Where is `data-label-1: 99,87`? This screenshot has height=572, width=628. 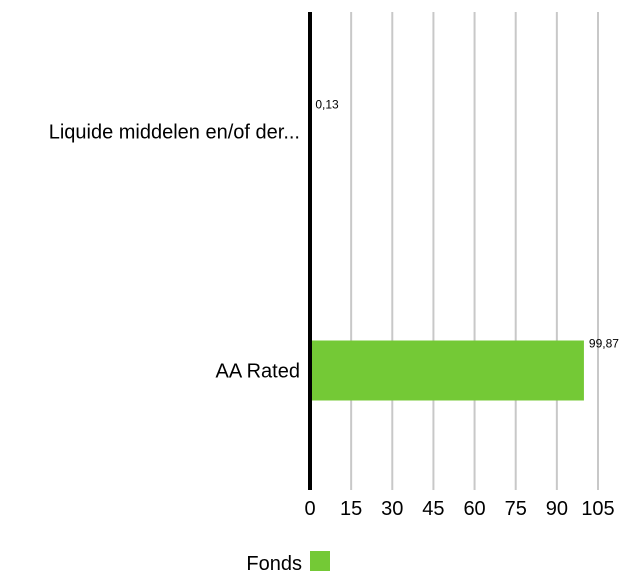
data-label-1: 99,87 is located at coordinates (604, 344).